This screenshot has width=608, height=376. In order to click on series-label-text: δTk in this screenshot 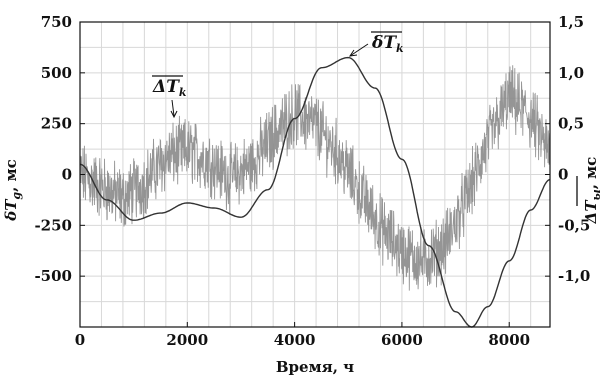, I will do `click(387, 44)`.